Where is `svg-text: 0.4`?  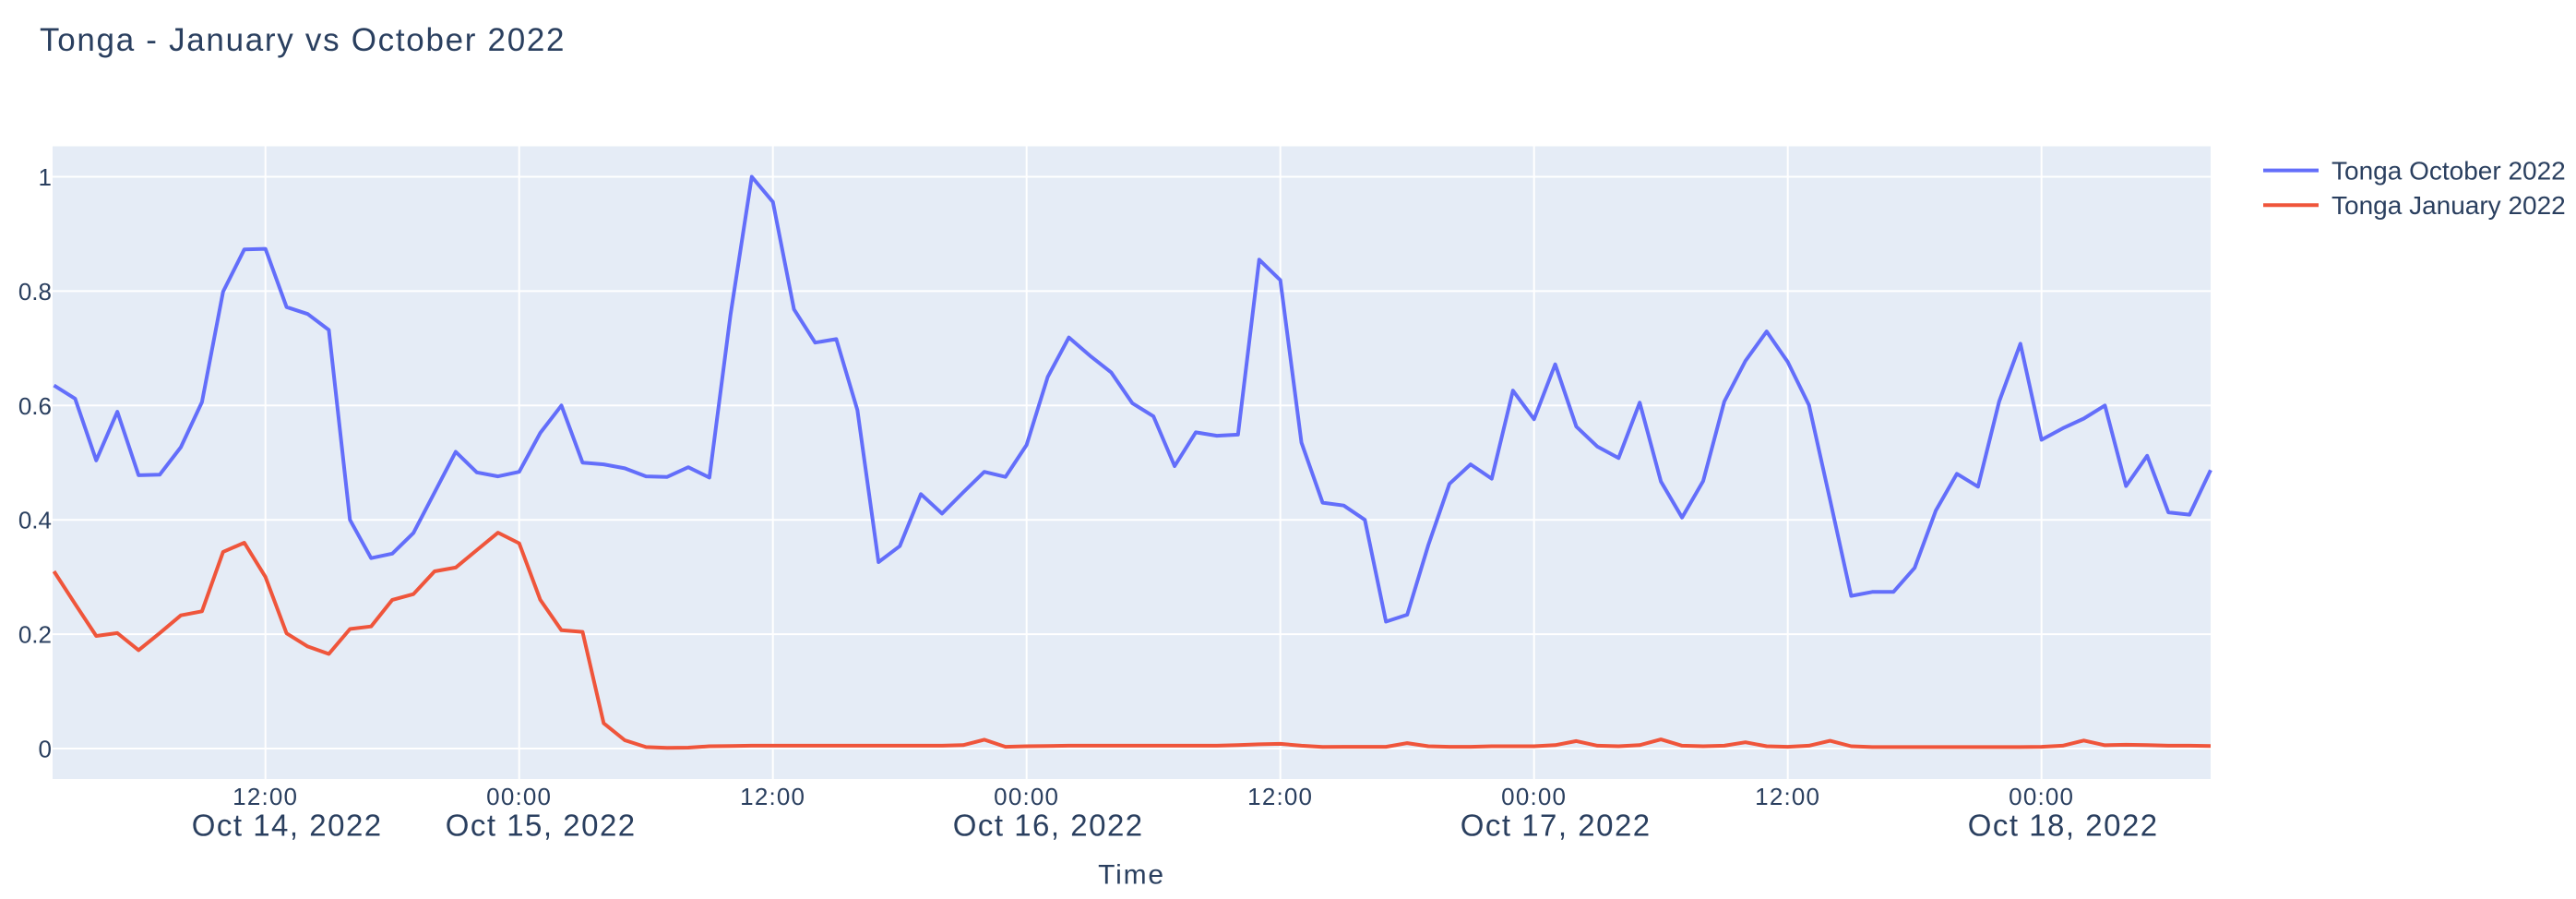 svg-text: 0.4 is located at coordinates (35, 520).